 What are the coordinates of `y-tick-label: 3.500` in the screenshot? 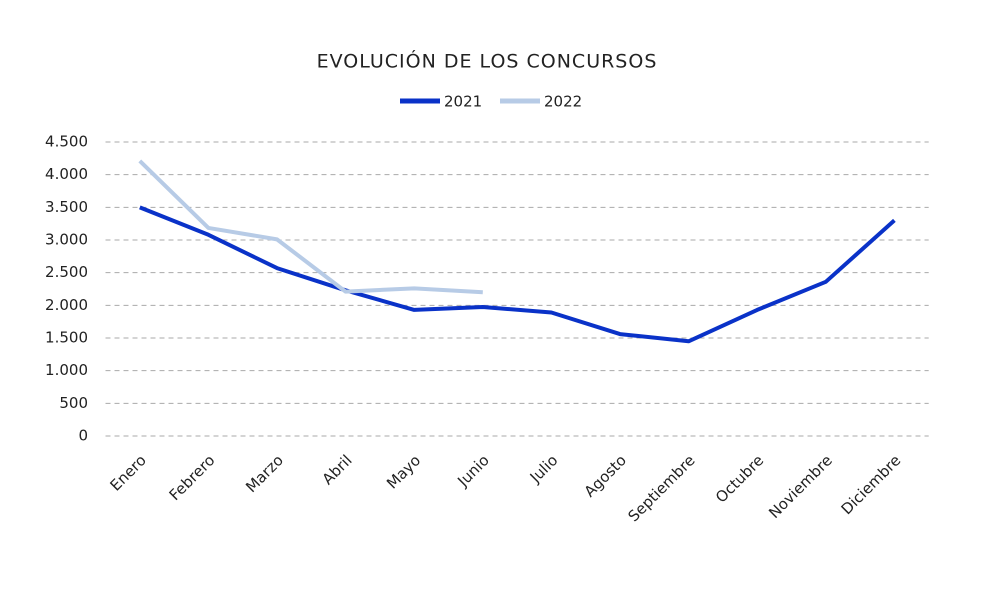 It's located at (66, 207).